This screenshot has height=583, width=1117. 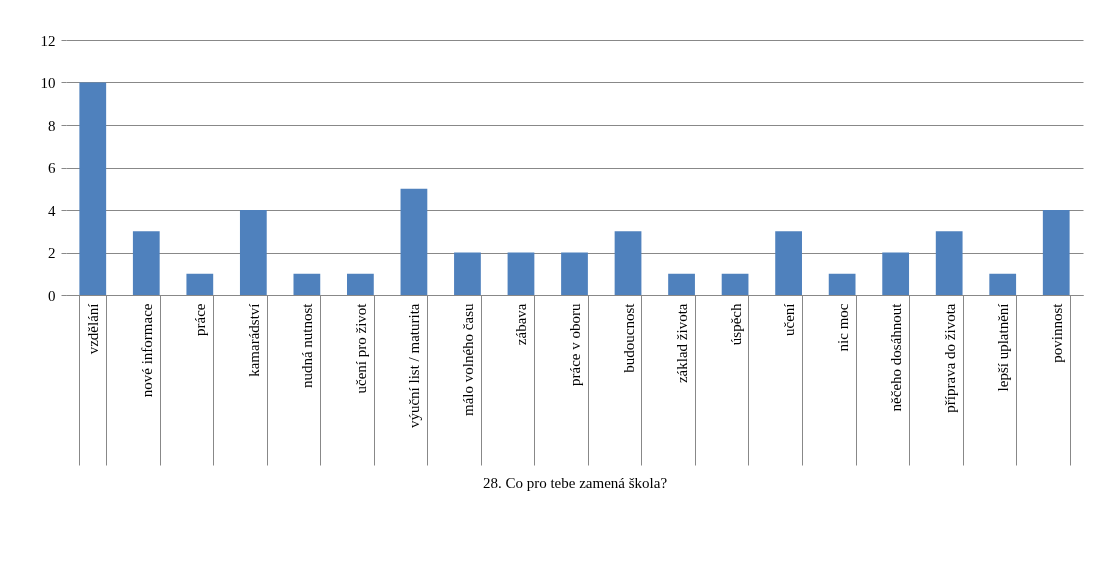 I want to click on x-tick-label: práce, so click(x=200, y=319).